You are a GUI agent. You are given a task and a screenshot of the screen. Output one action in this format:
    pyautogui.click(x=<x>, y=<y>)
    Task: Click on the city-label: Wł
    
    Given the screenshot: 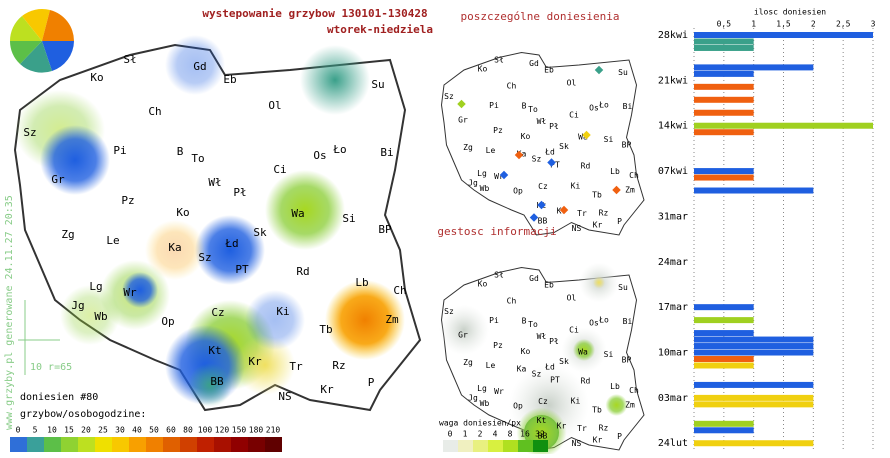 What is the action you would take?
    pyautogui.click(x=214, y=182)
    